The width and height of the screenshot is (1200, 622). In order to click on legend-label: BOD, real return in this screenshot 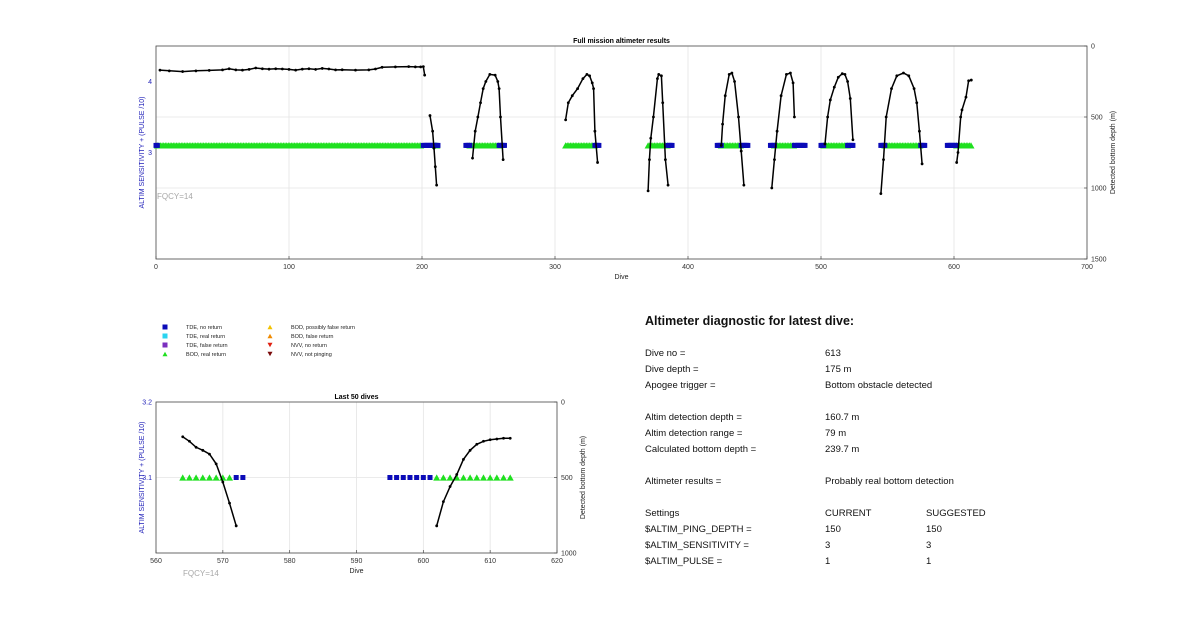, I will do `click(206, 355)`.